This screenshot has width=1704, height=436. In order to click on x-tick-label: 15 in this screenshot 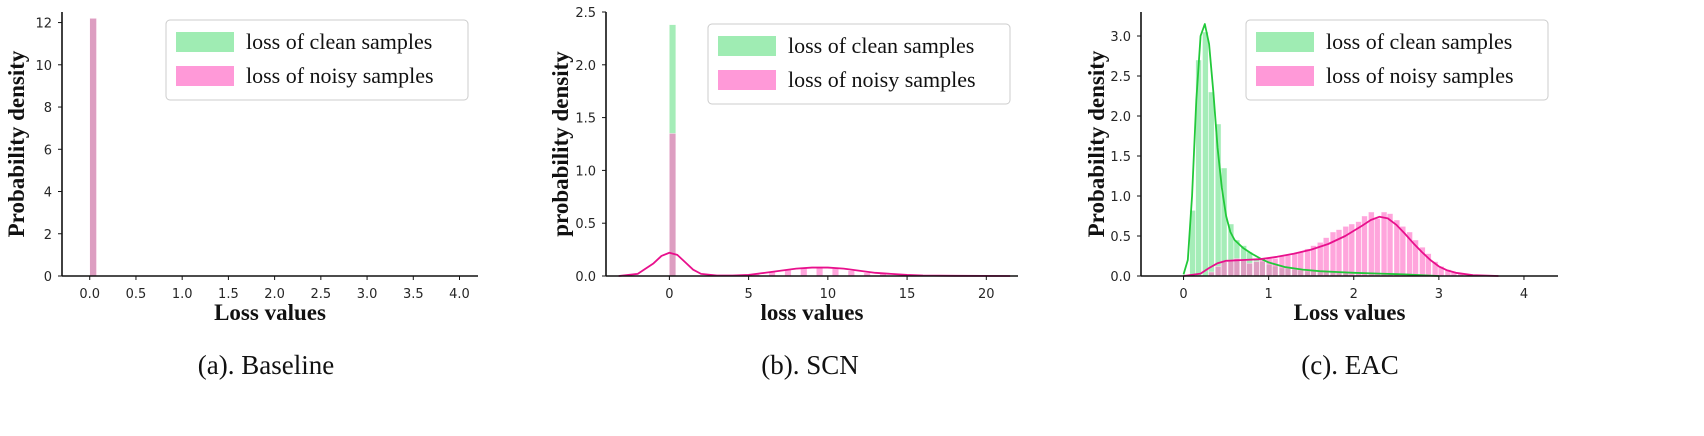, I will do `click(907, 294)`.